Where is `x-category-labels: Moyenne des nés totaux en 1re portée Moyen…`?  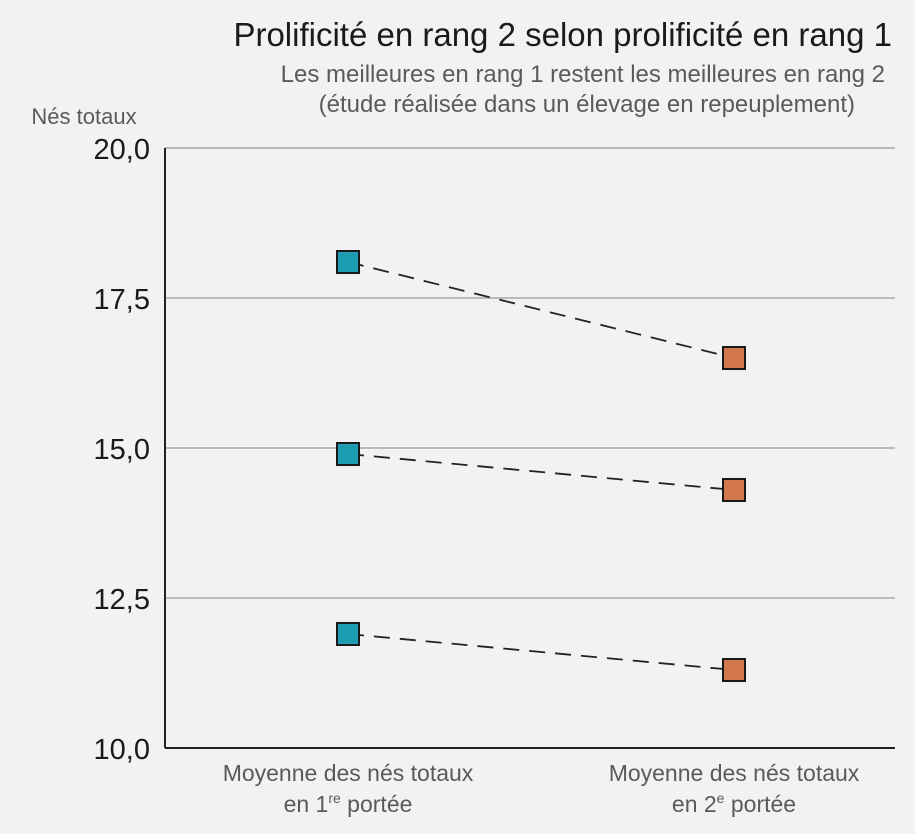 x-category-labels: Moyenne des nés totaux en 1re portée Moyen… is located at coordinates (541, 788).